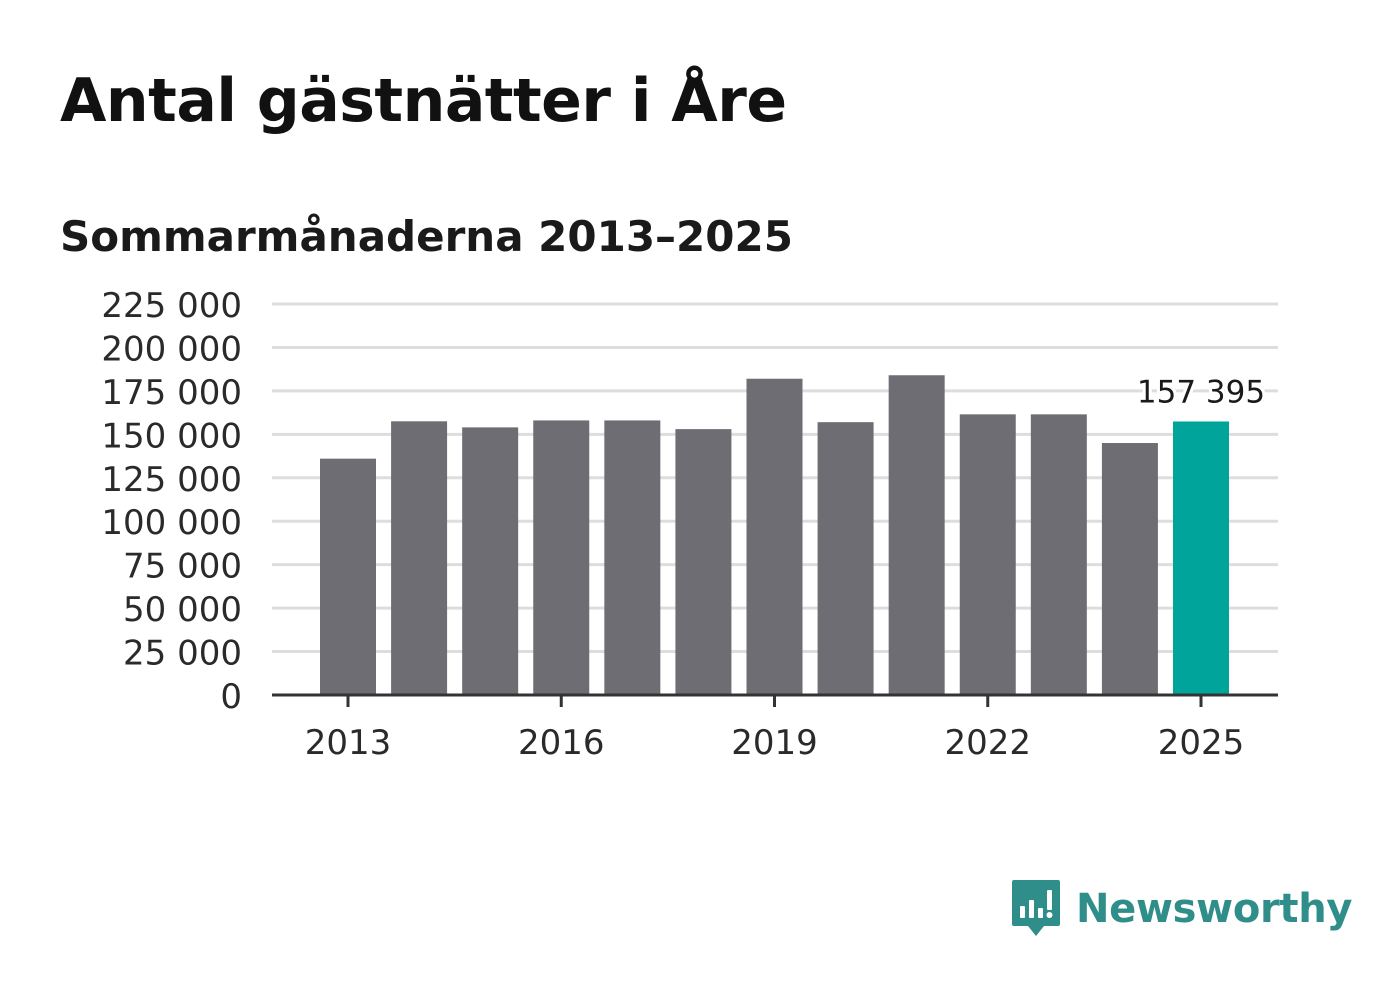 The width and height of the screenshot is (1382, 999). Describe the element at coordinates (632, 557) in the screenshot. I see `bar-2017` at that location.